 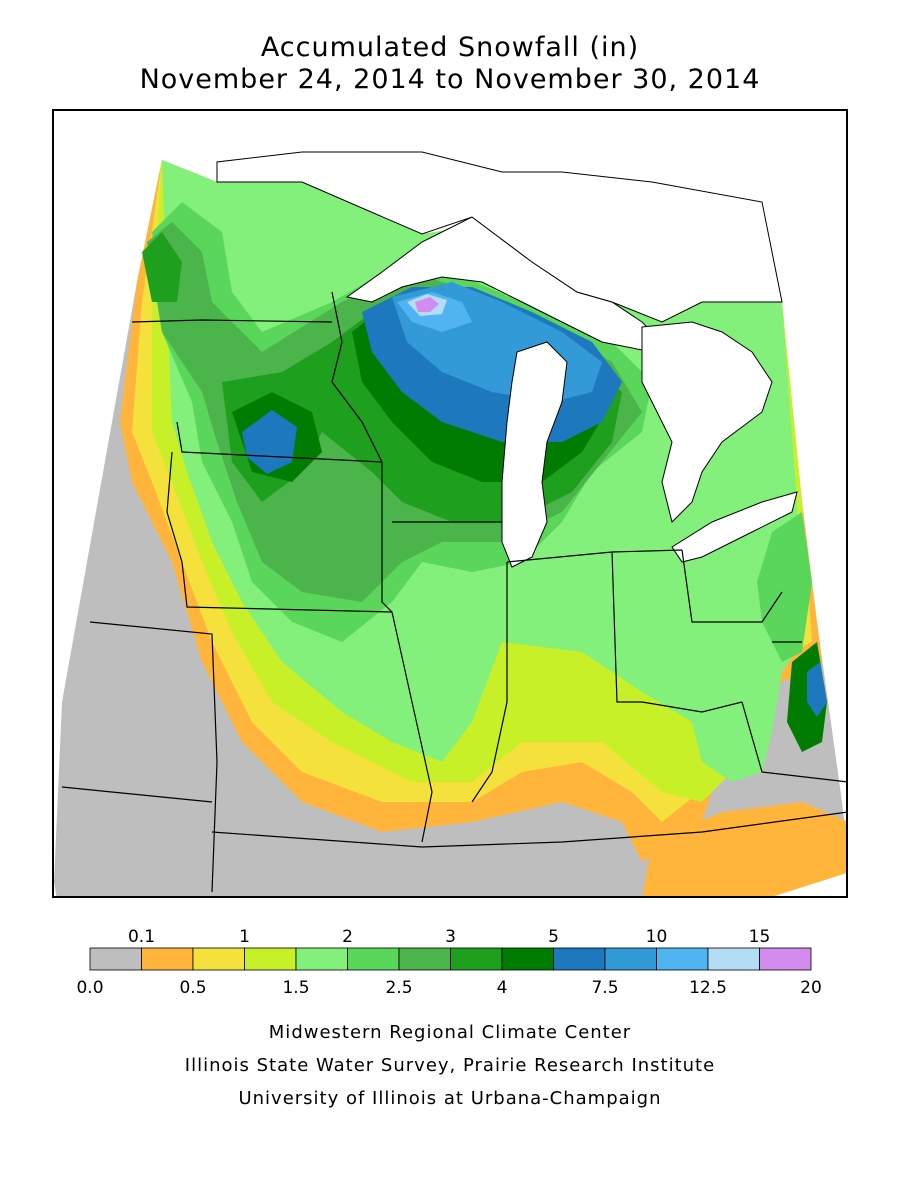 I want to click on color-legend: 0.0 0.5 1.5 2.5 4 7.5 12.5 20 0.1 1 2 3 5 10 15, so click(x=449, y=962).